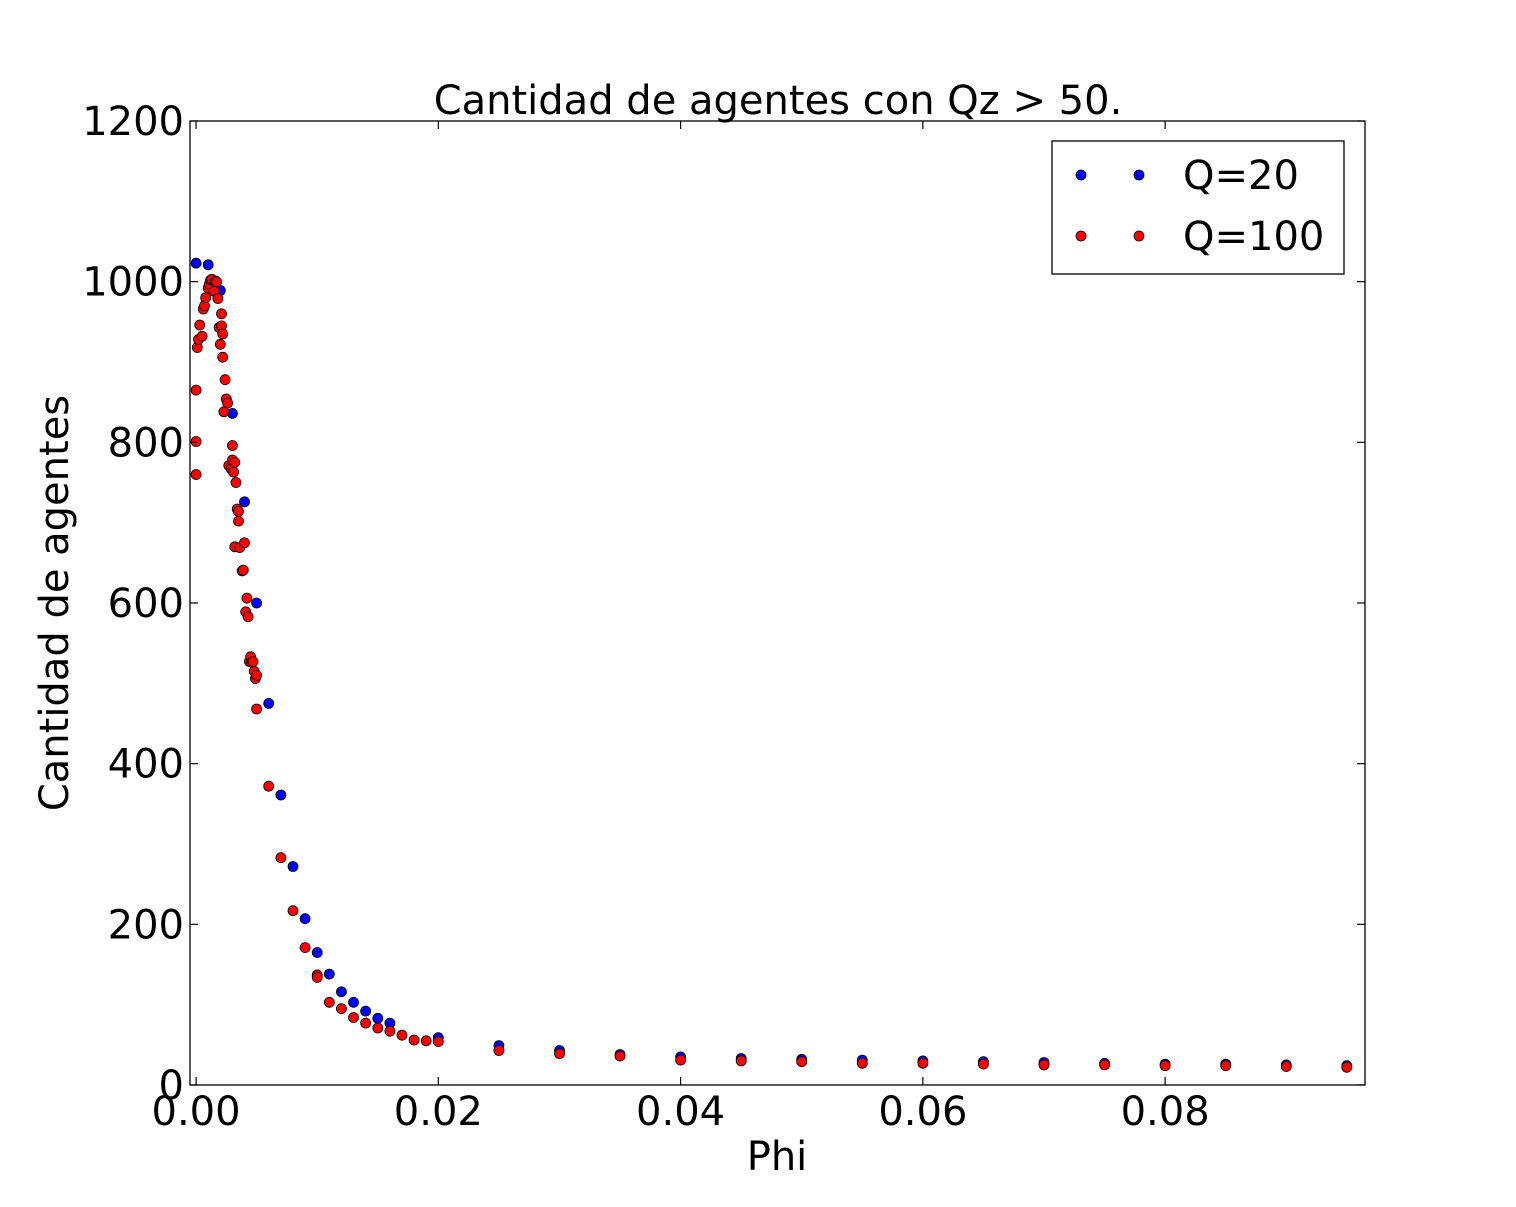 Image resolution: width=1516 pixels, height=1207 pixels. What do you see at coordinates (196, 390) in the screenshot?
I see `data-point-Q=100-2` at bounding box center [196, 390].